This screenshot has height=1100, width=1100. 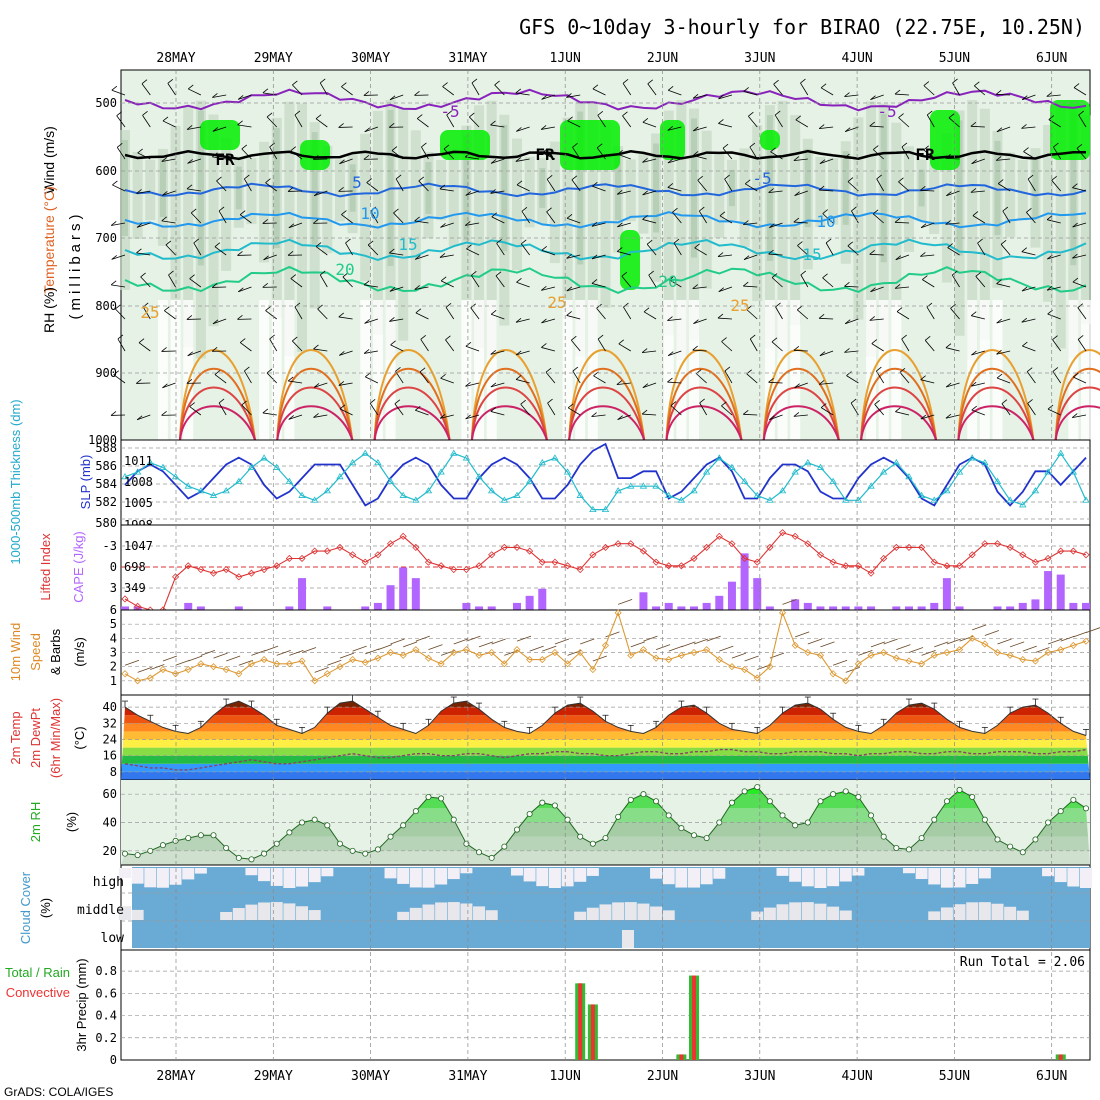 What do you see at coordinates (449, 111) in the screenshot?
I see `isotherm-label: -5` at bounding box center [449, 111].